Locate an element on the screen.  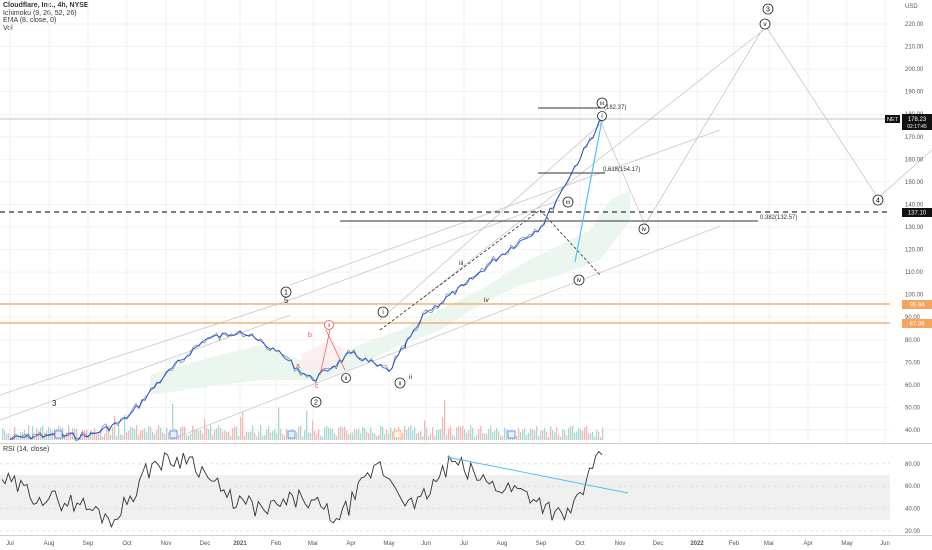
event-marker-e4 is located at coordinates (511, 434).